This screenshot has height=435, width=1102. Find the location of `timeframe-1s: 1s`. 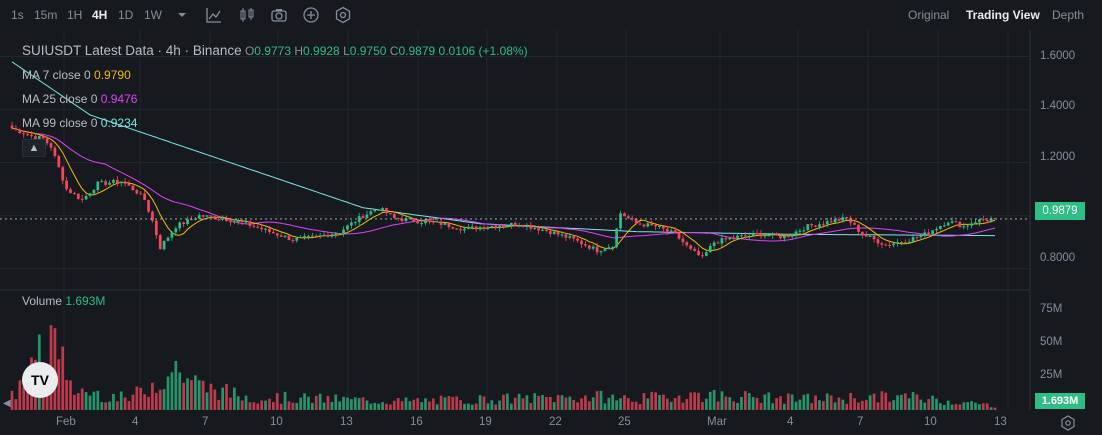

timeframe-1s: 1s is located at coordinates (17, 15).